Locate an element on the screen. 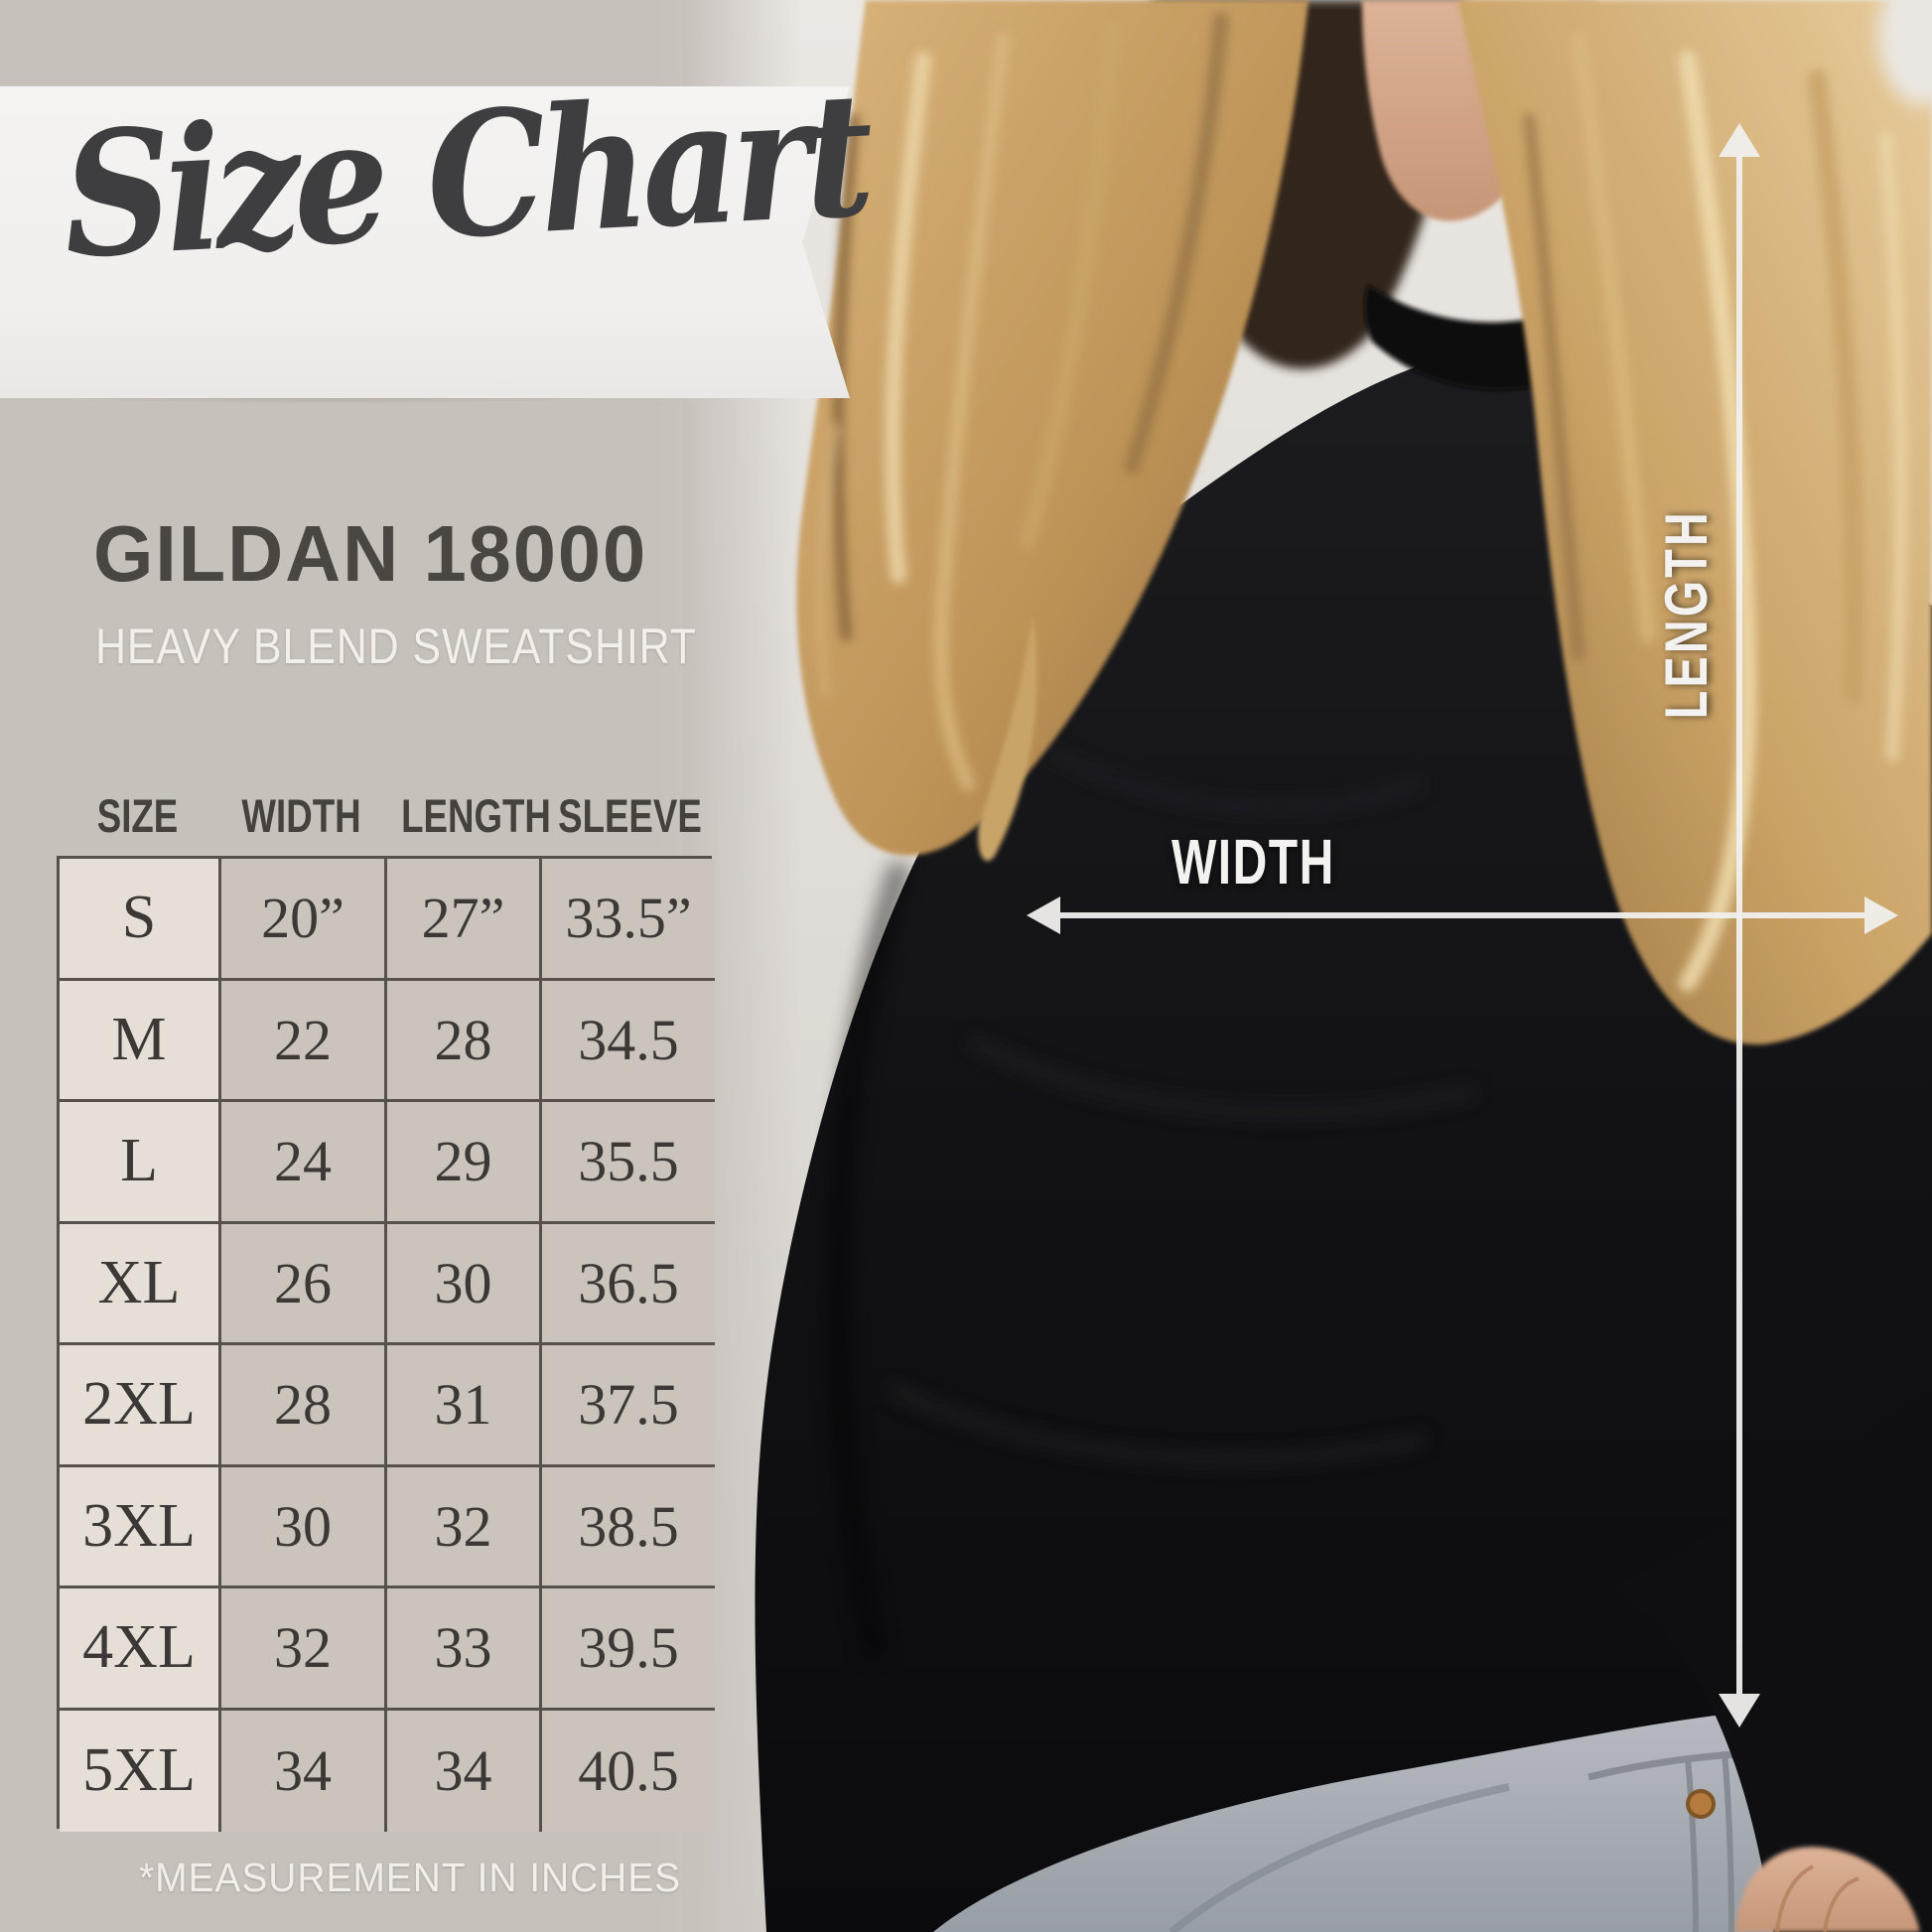  header-length: LENGTH is located at coordinates (476, 815).